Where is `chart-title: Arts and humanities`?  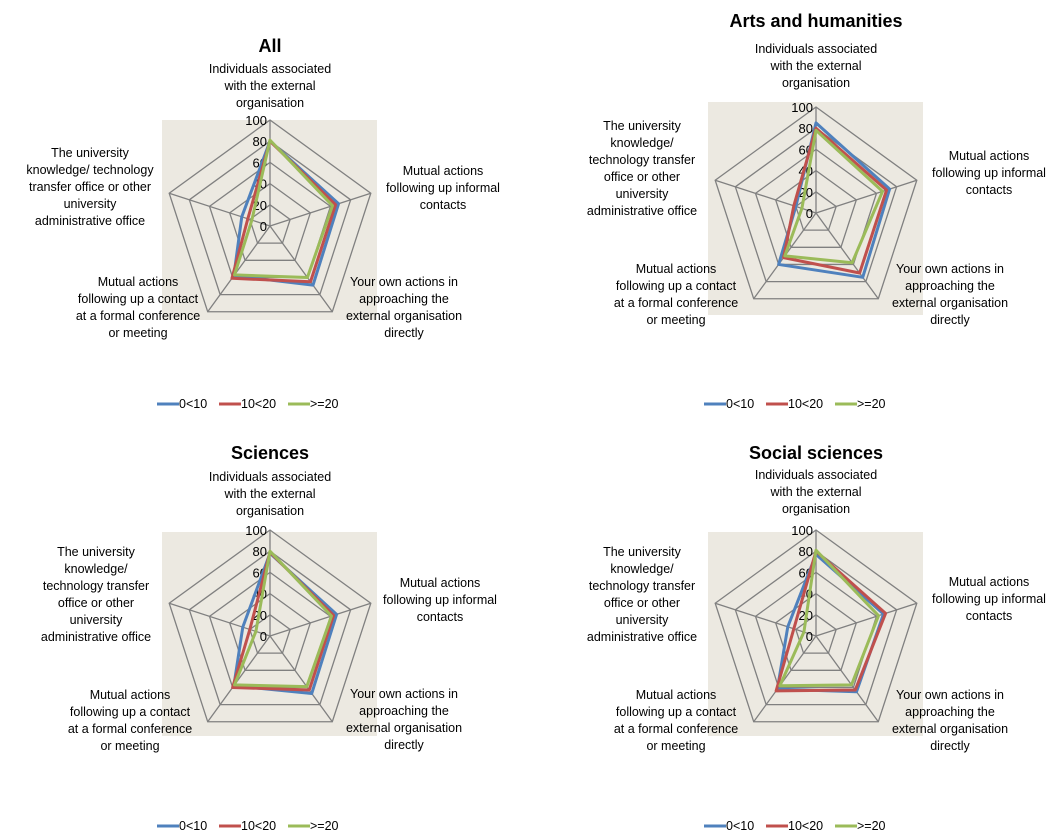
chart-title: Arts and humanities is located at coordinates (815, 21).